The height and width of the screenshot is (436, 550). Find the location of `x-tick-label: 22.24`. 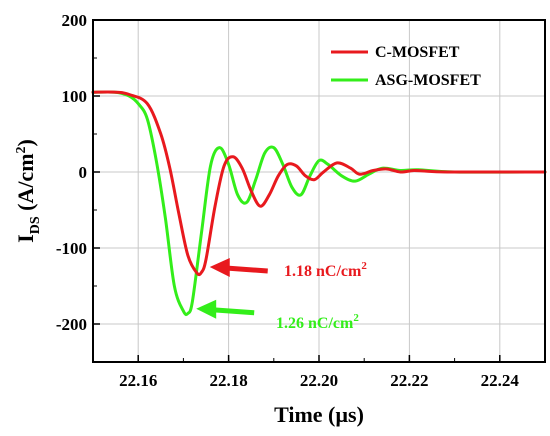

x-tick-label: 22.24 is located at coordinates (500, 380).